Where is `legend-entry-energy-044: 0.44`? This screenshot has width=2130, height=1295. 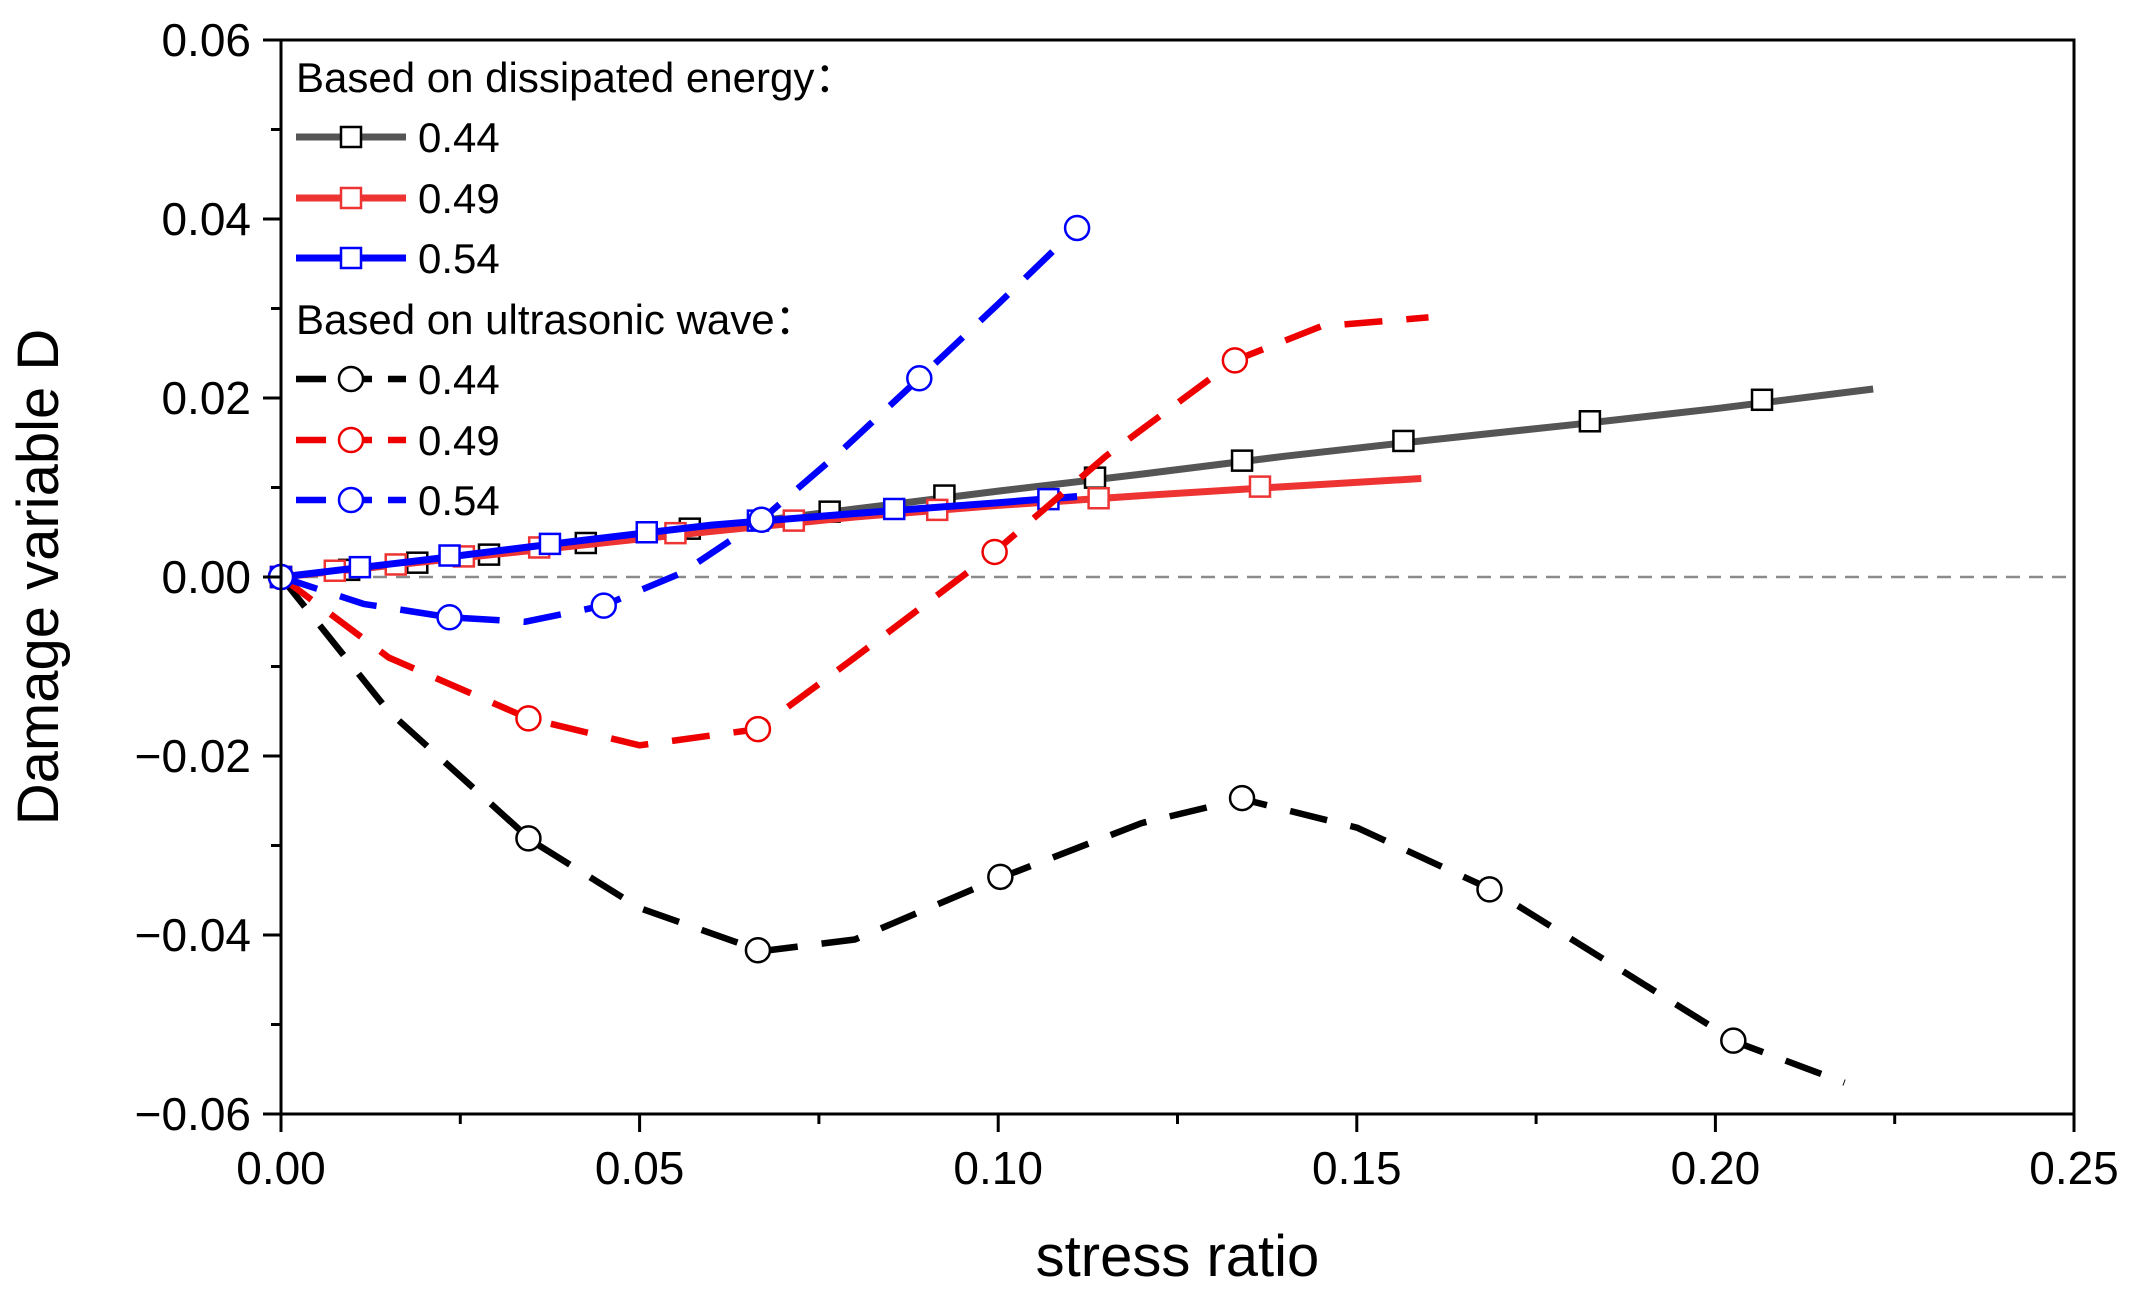 legend-entry-energy-044: 0.44 is located at coordinates (398, 137).